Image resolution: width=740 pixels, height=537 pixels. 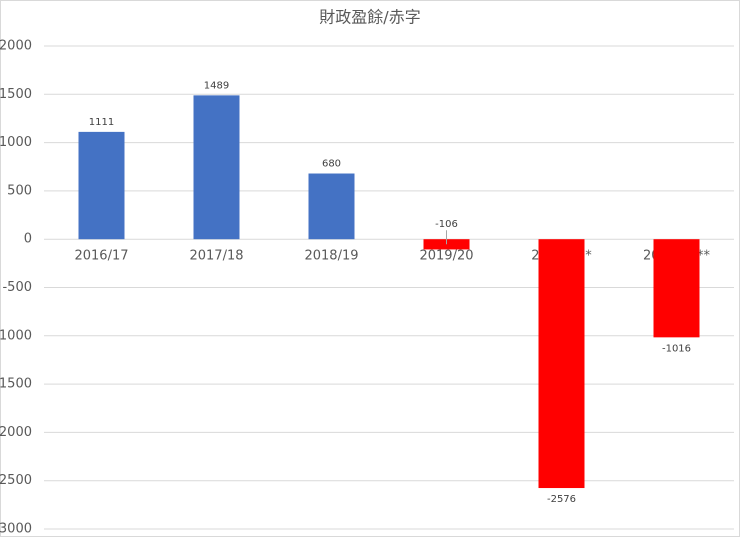 I want to click on x-tick-label: 2017/18, so click(x=216, y=256).